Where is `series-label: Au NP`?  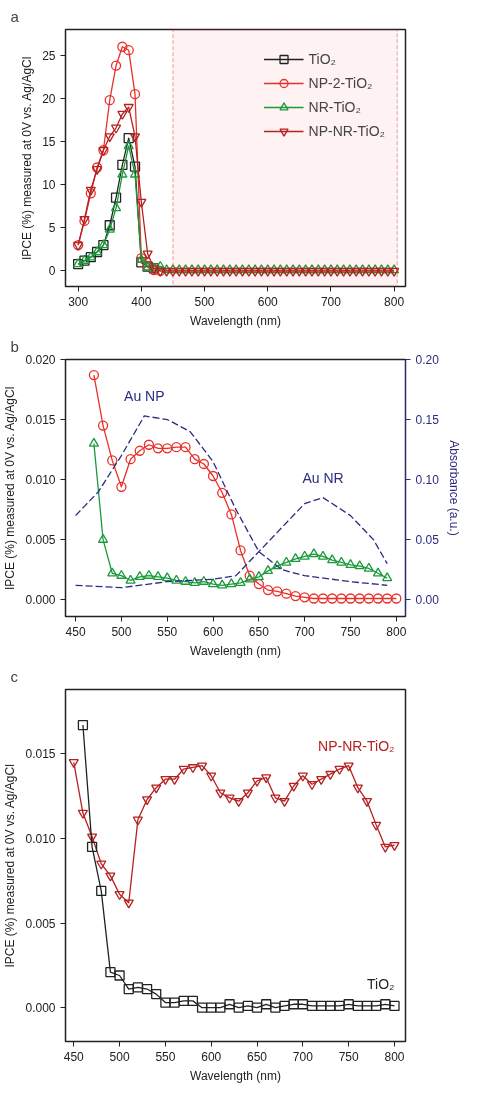
series-label: Au NP is located at coordinates (144, 395).